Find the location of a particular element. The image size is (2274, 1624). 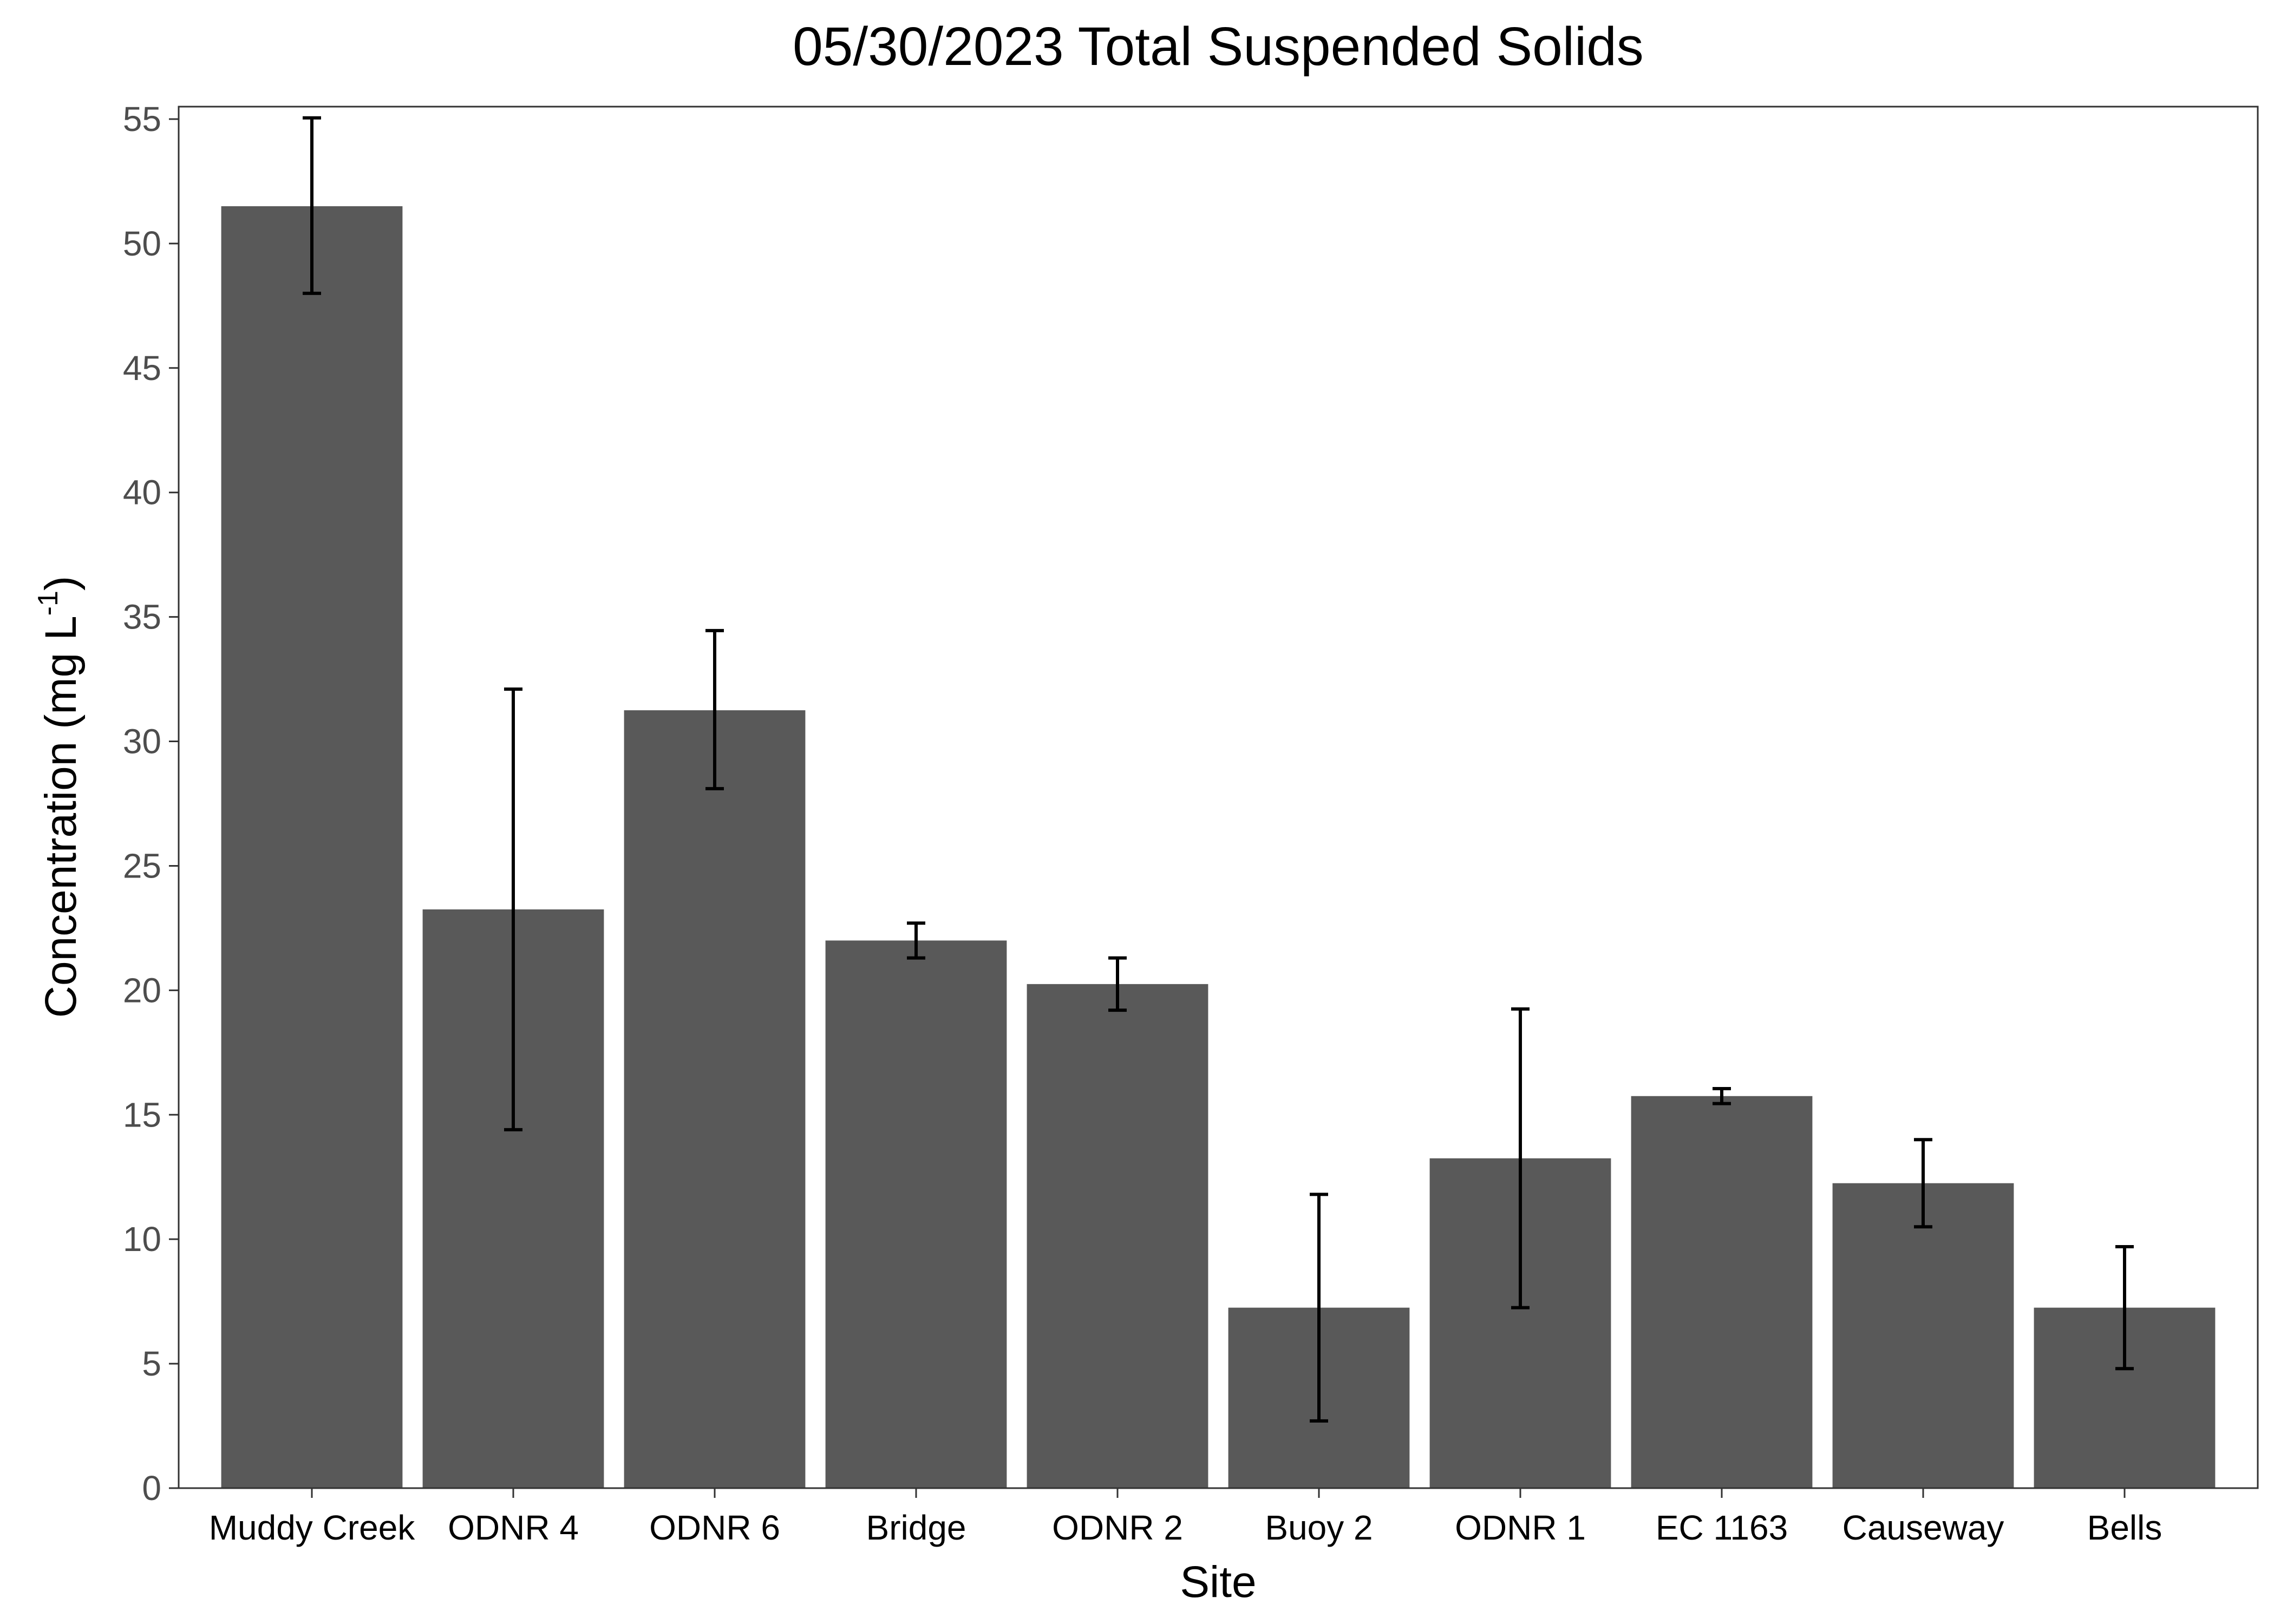

error-bar-bells is located at coordinates (2124, 1308).